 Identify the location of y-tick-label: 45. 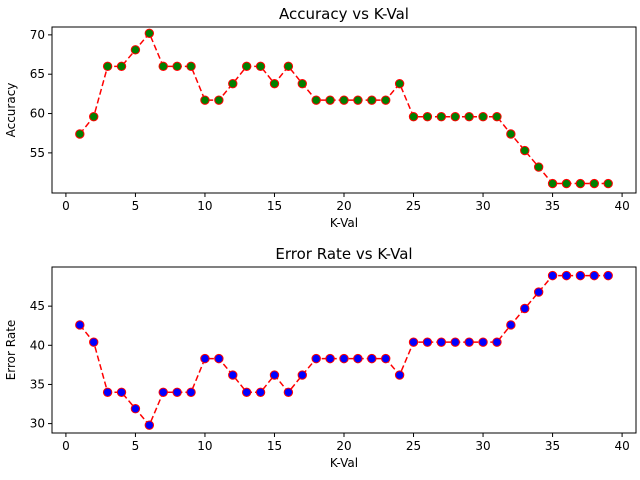
(37, 306).